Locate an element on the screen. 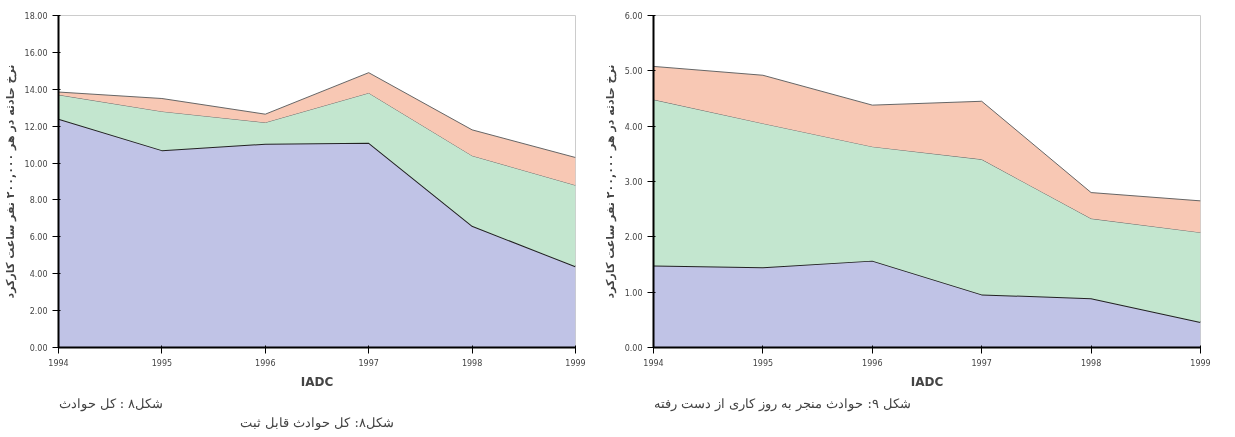 This screenshot has width=1235, height=437. y-tick-label: 14.00 is located at coordinates (36, 90).